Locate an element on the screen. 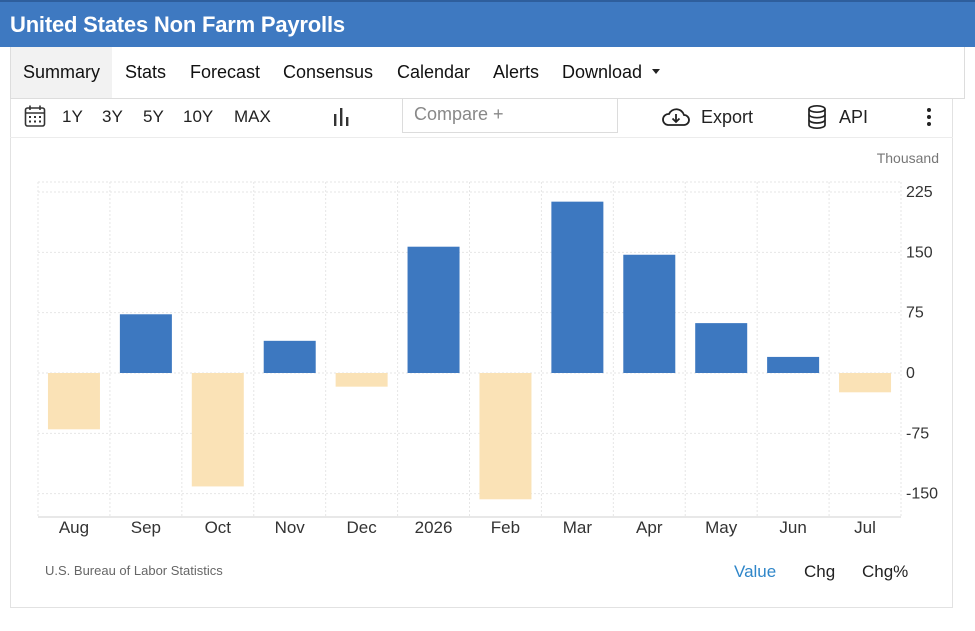 The width and height of the screenshot is (975, 631). tab-forecast: Forecast is located at coordinates (225, 72).